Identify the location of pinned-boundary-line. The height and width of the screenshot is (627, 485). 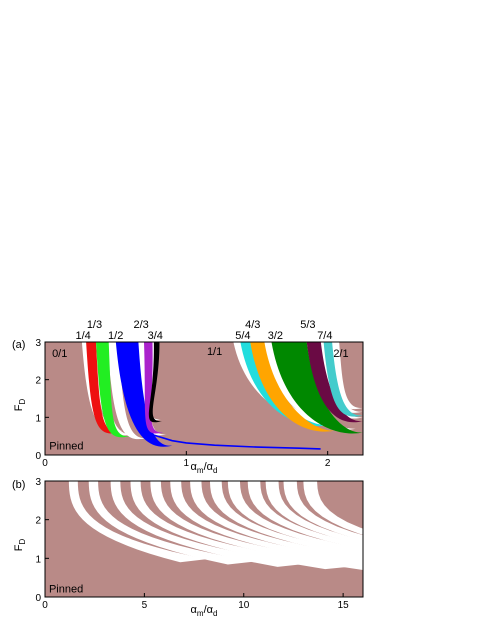
(235, 441).